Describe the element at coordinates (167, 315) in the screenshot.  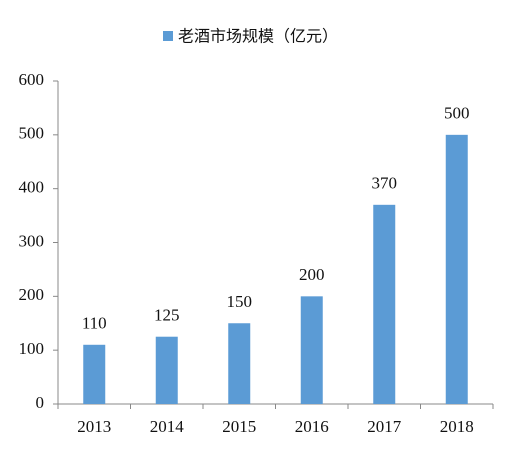
I see `data-label: 125` at that location.